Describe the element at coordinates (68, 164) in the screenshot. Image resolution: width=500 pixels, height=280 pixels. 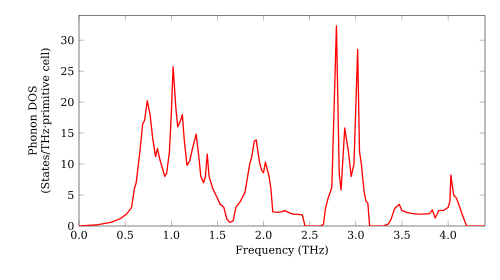
I see `y-tick-label: 10` at that location.